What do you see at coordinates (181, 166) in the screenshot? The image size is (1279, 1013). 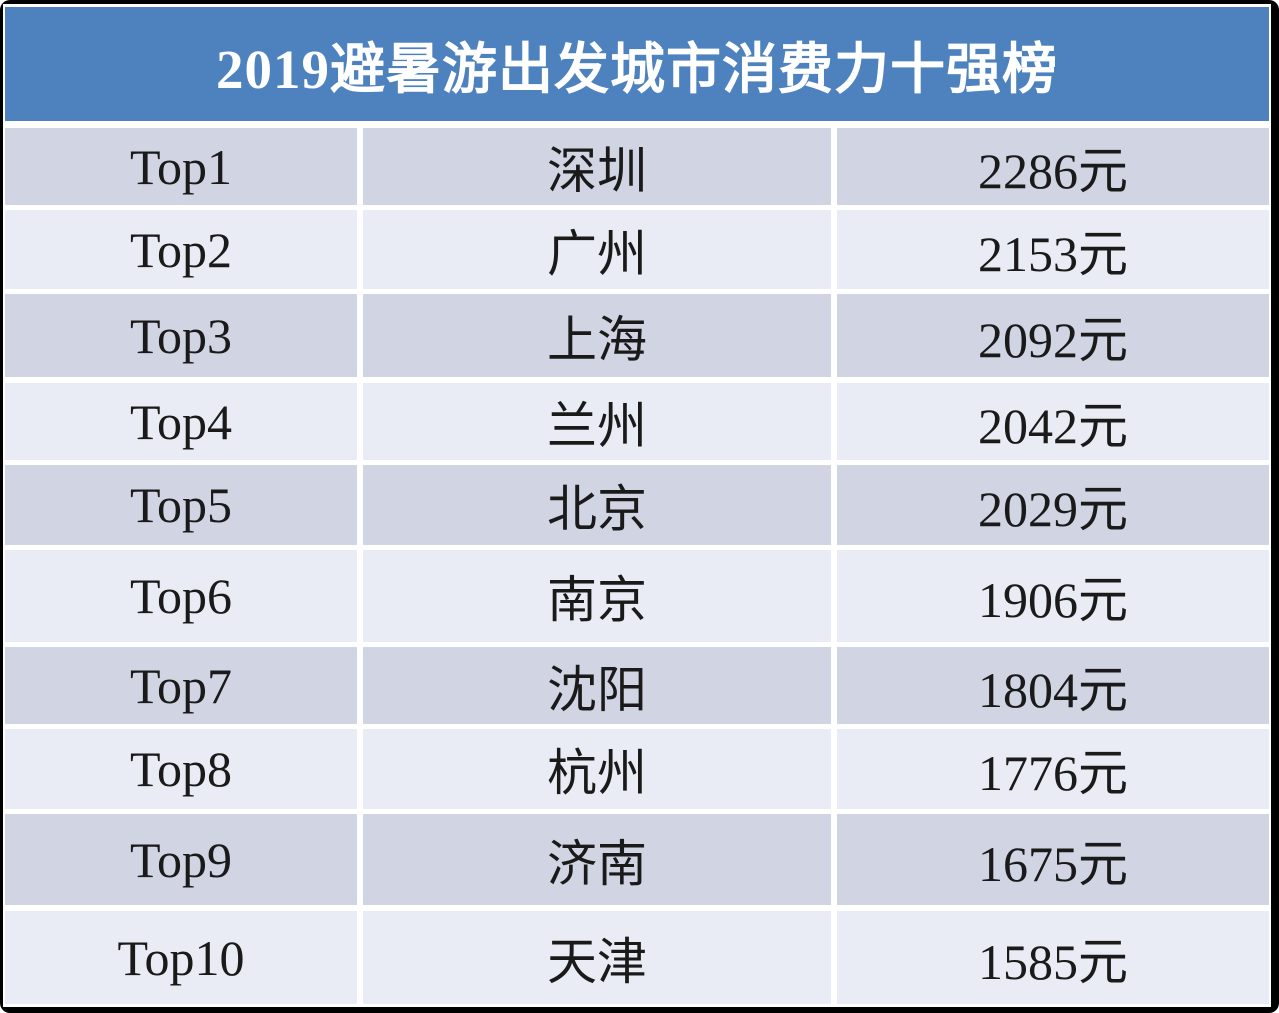 I see `rank-cell: Top1` at bounding box center [181, 166].